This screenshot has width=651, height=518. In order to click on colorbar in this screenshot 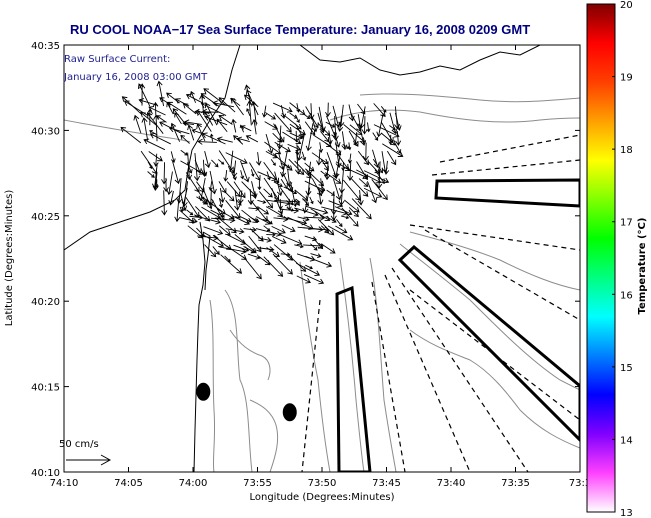, I will do `click(601, 258)`.